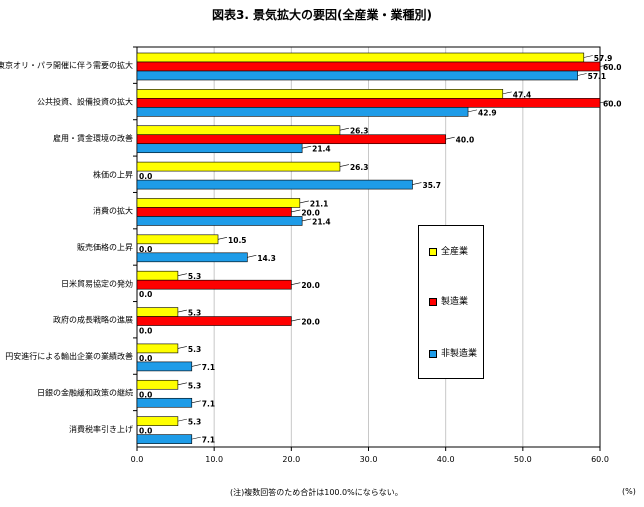 The image size is (644, 507). I want to click on category-label: 消費税率引き上げ, so click(101, 429).